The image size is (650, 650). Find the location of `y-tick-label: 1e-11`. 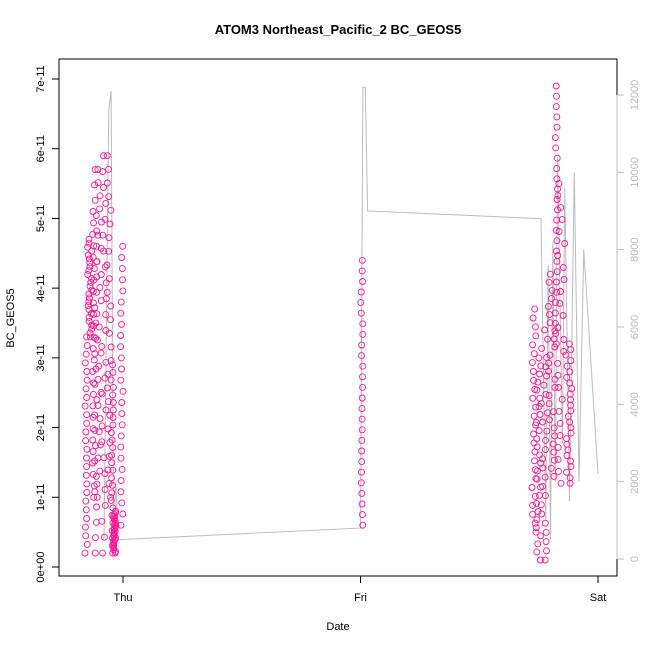

y-tick-label: 1e-11 is located at coordinates (41, 497).